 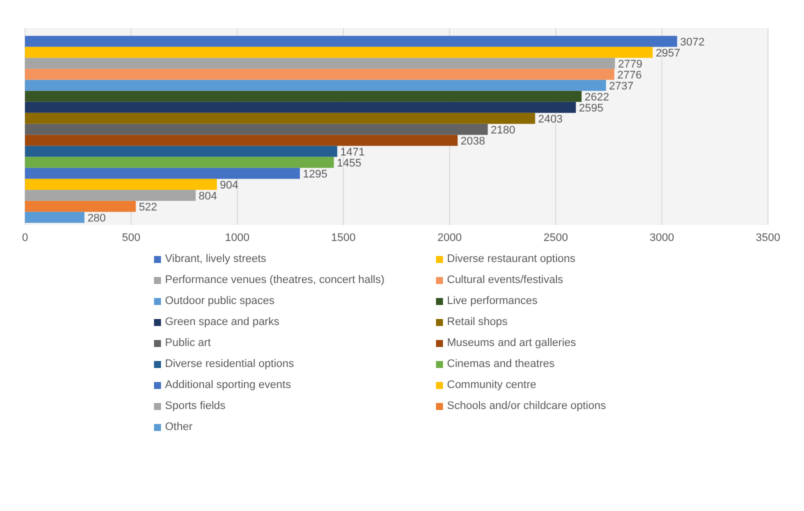 What do you see at coordinates (768, 238) in the screenshot?
I see `x-tick-label: 3500` at bounding box center [768, 238].